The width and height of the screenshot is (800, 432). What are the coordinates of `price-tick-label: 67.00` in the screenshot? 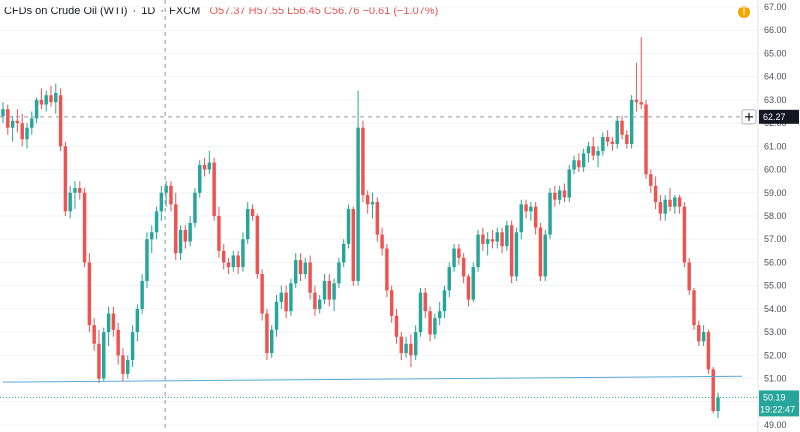 It's located at (775, 7).